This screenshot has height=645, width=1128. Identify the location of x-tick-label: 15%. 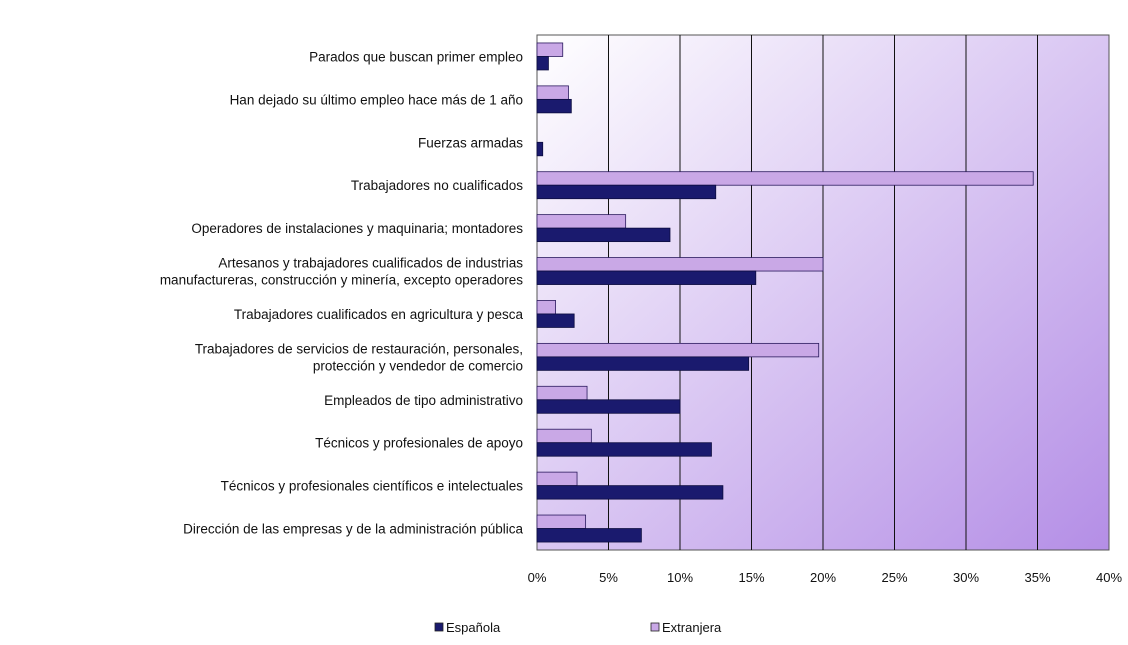
(751, 577).